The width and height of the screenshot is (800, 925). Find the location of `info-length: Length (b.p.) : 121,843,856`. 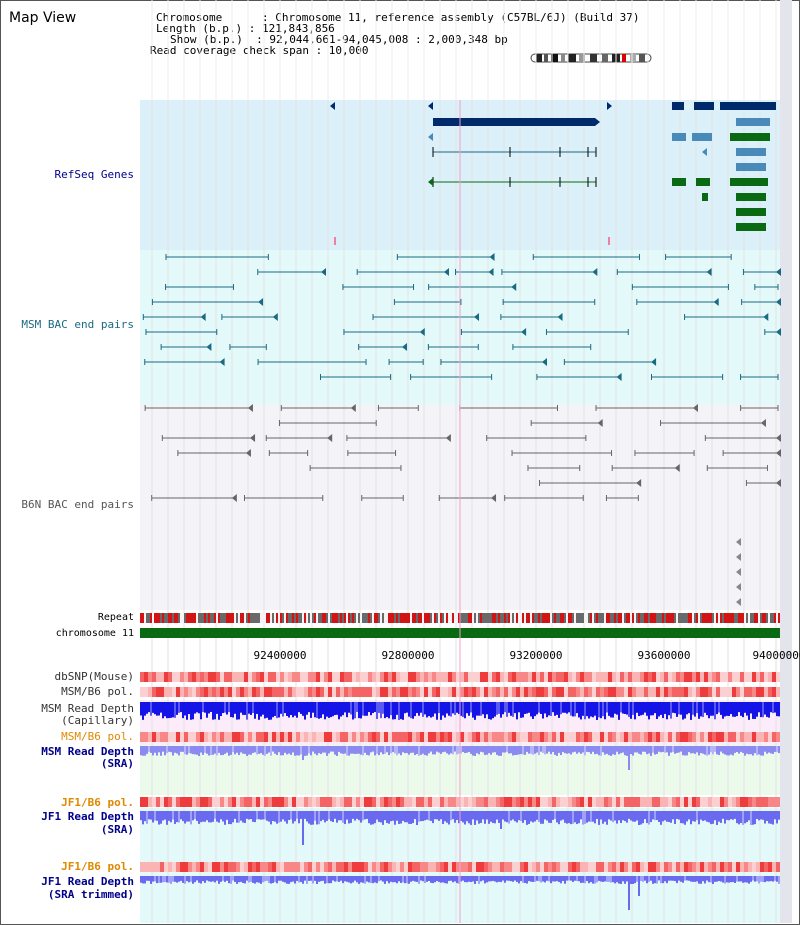

info-length: Length (b.p.) : 121,843,856 is located at coordinates (245, 28).